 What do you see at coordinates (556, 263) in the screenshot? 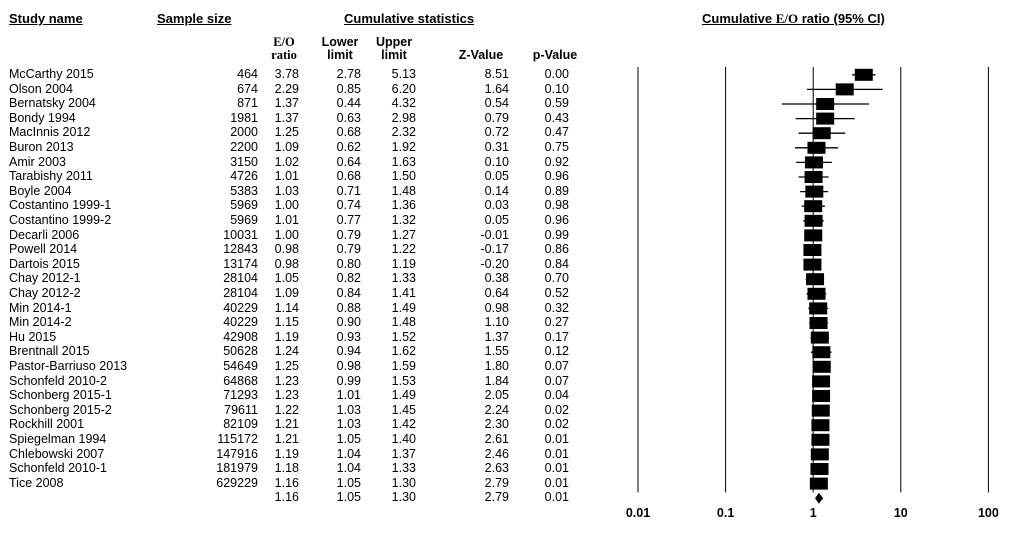
I see `p-value-cell: 0.84` at bounding box center [556, 263].